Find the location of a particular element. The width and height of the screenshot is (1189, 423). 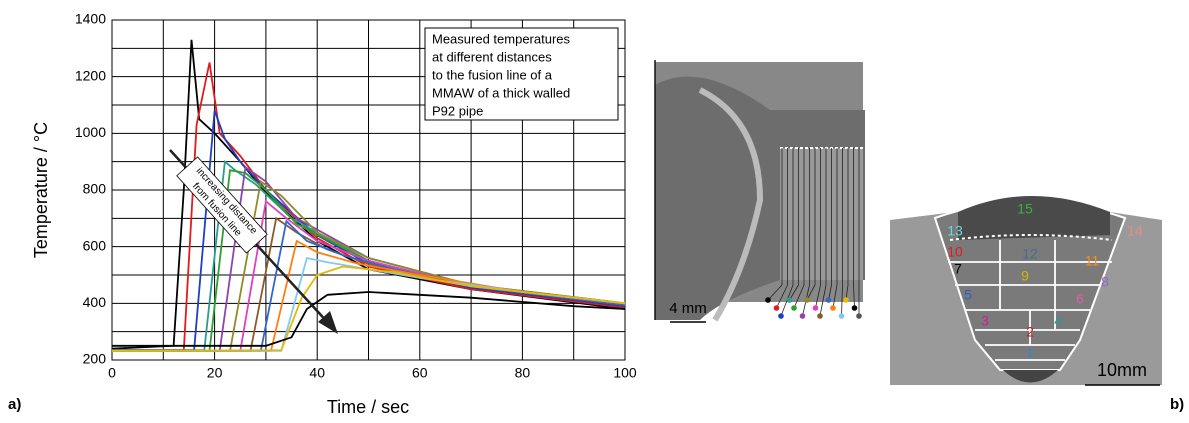

pass-label: 15 is located at coordinates (1025, 209).